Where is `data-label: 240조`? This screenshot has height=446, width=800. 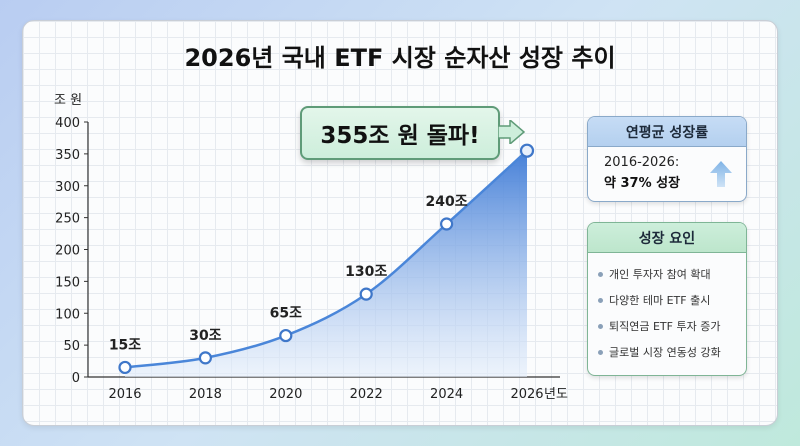 data-label: 240조 is located at coordinates (447, 202).